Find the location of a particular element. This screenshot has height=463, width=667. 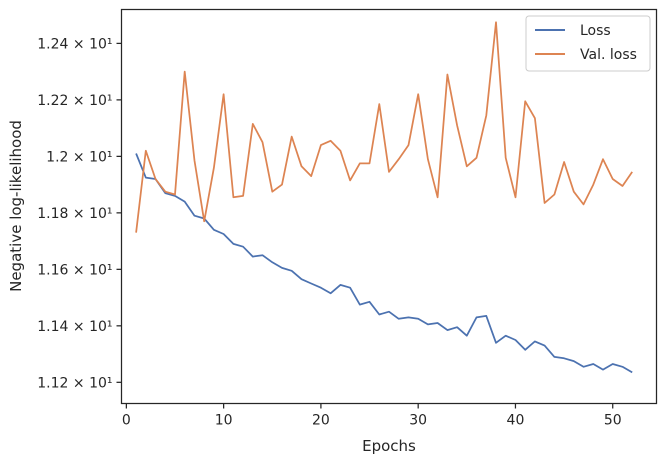

x-tick-label: 50 is located at coordinates (613, 421).